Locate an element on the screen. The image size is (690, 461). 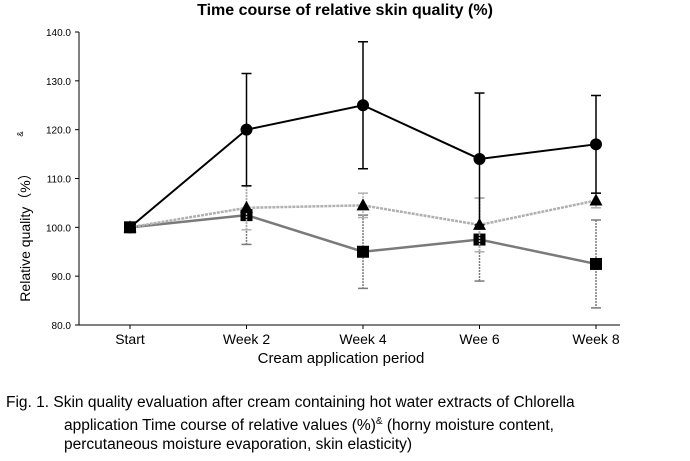
y-tick-label: 110.0 is located at coordinates (59, 180).